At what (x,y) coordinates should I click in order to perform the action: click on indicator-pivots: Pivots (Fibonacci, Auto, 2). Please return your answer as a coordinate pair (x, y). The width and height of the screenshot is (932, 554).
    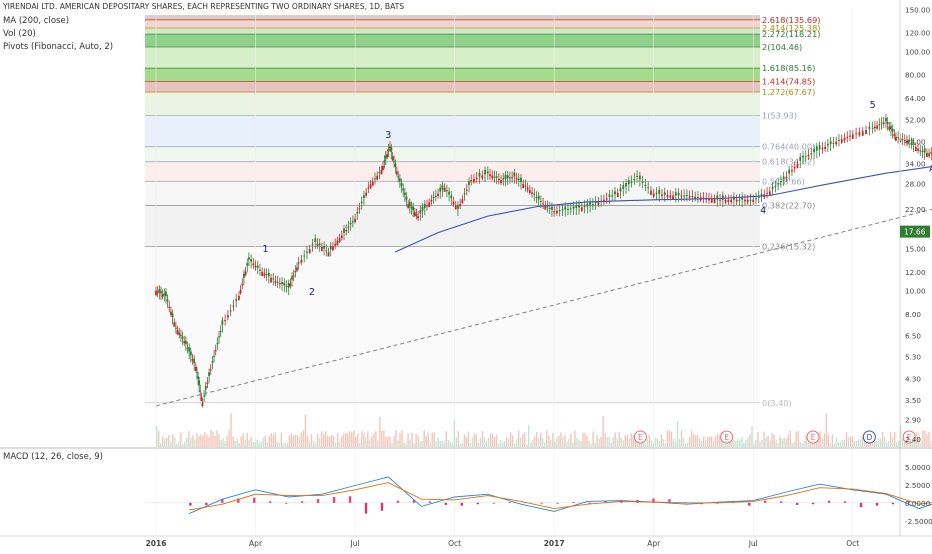
    Looking at the image, I should click on (58, 47).